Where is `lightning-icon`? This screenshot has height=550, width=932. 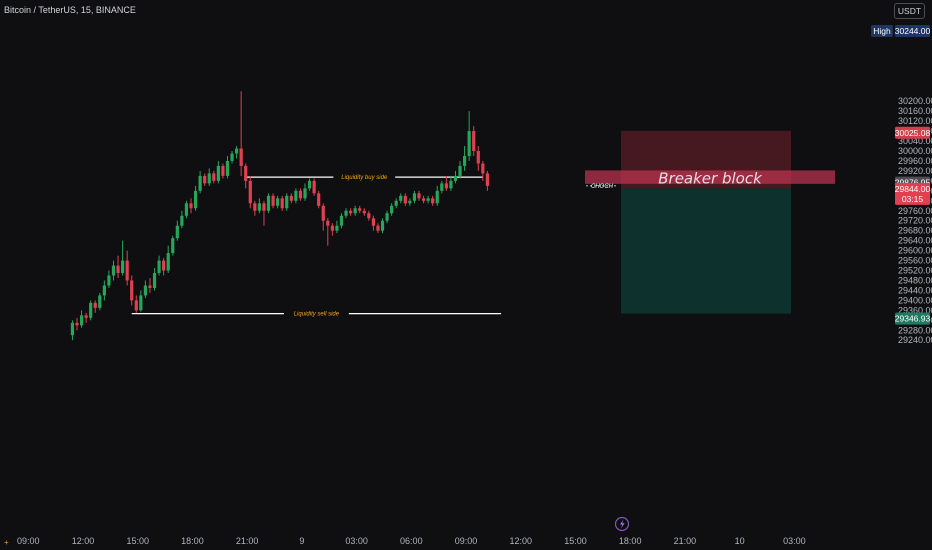 lightning-icon is located at coordinates (622, 524).